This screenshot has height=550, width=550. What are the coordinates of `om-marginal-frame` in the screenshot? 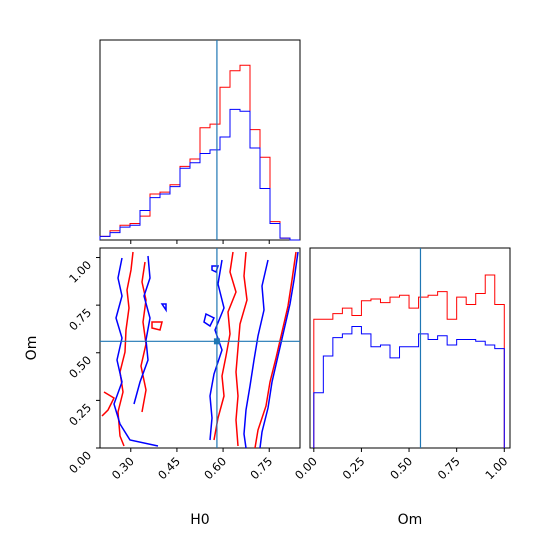 It's located at (410, 348).